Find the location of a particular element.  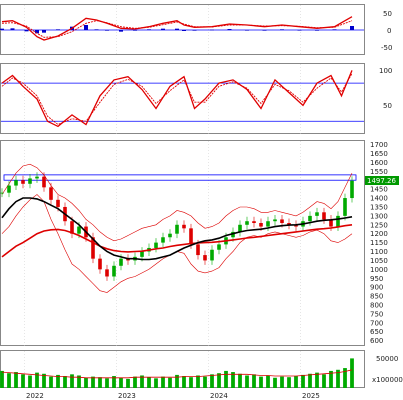

price-ytick-label: 1700 is located at coordinates (379, 145).